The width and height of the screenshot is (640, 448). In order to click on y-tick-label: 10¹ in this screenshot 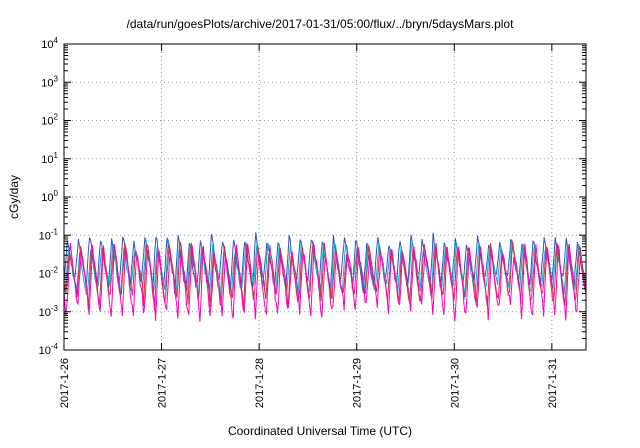, I will do `click(49, 158)`.